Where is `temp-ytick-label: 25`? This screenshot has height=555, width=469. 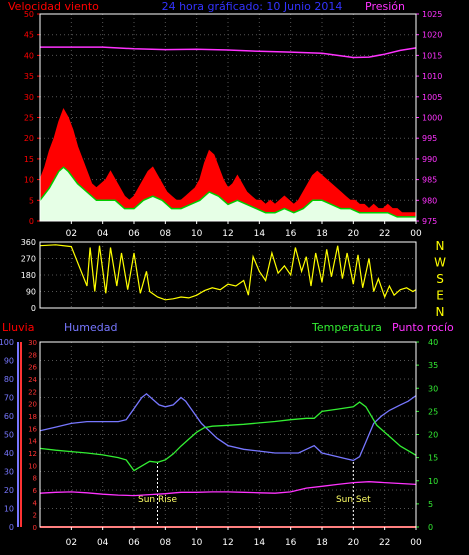
temp-ytick-label: 25 is located at coordinates (433, 411).